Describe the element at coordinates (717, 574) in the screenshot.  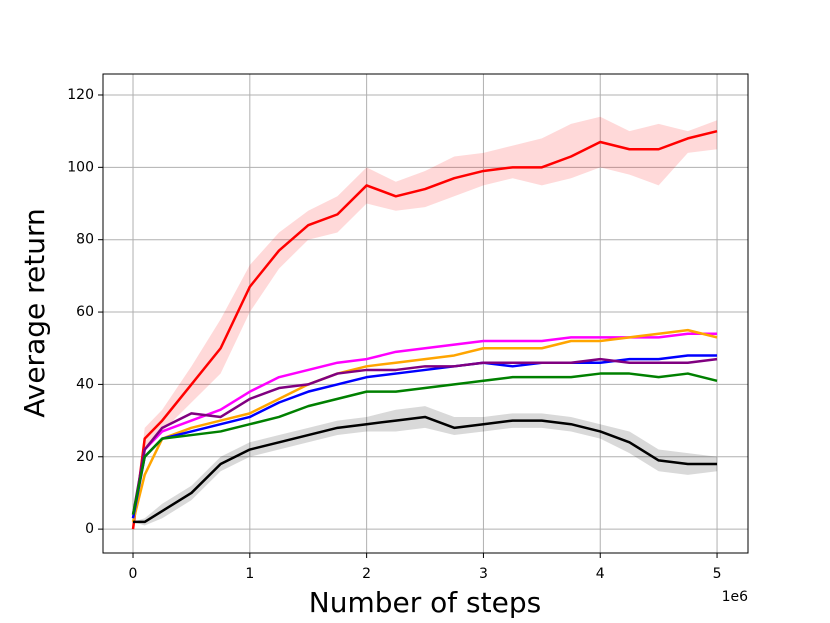
I see `x-tick-label: 5` at that location.